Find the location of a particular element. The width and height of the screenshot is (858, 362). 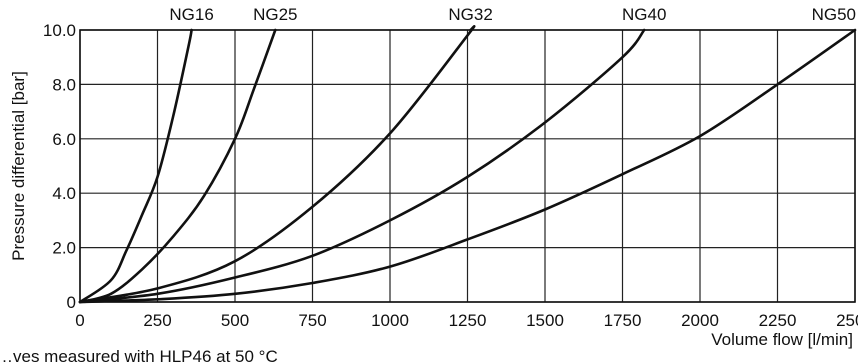

y-tick-label: 10.0 is located at coordinates (59, 30).